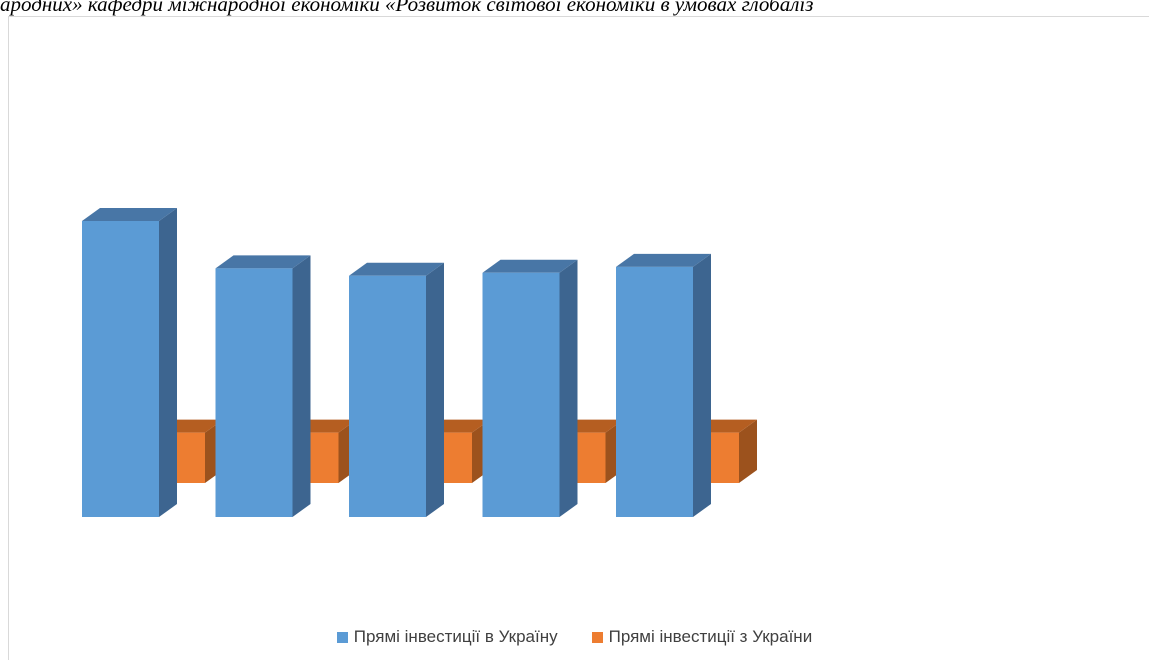  Describe the element at coordinates (710, 636) in the screenshot. I see `legend-label-series-2: Прямі інвестиції з України` at that location.